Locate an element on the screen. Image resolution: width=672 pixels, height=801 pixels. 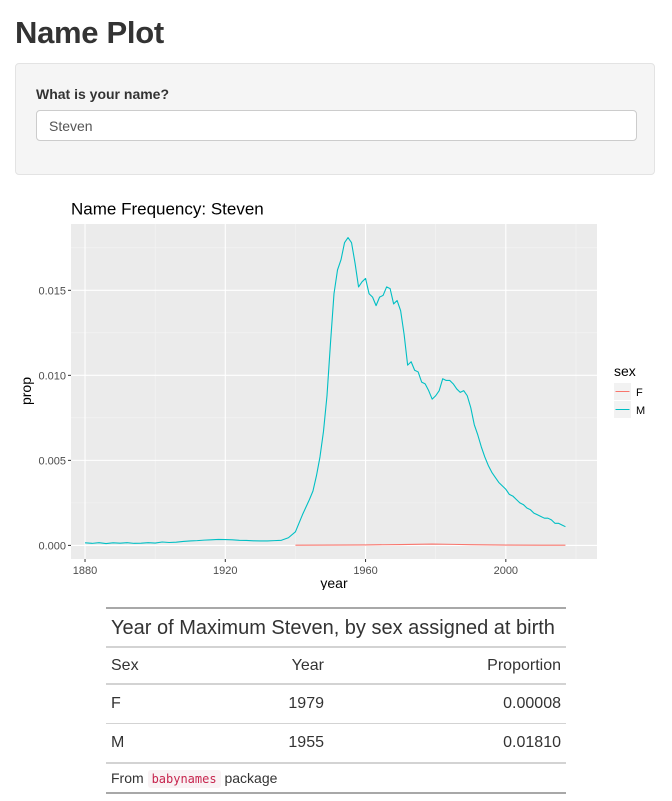
series-line-f is located at coordinates (430, 544).